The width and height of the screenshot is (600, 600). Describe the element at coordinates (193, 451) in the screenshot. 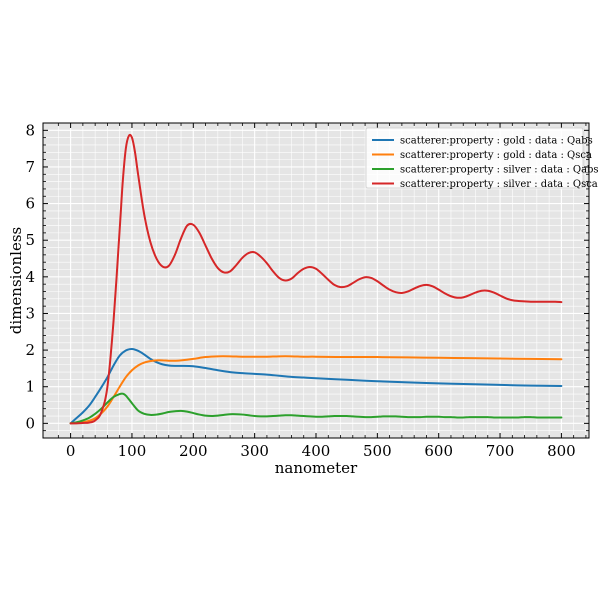

I see `x-tick-label: 200` at that location.